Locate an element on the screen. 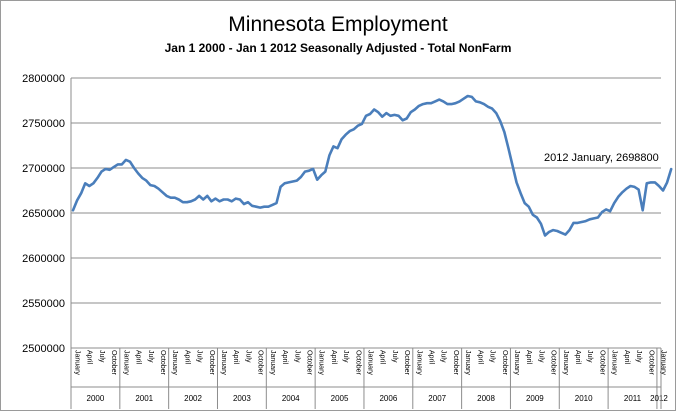 Image resolution: width=676 pixels, height=411 pixels. year-label: 2006 is located at coordinates (388, 398).